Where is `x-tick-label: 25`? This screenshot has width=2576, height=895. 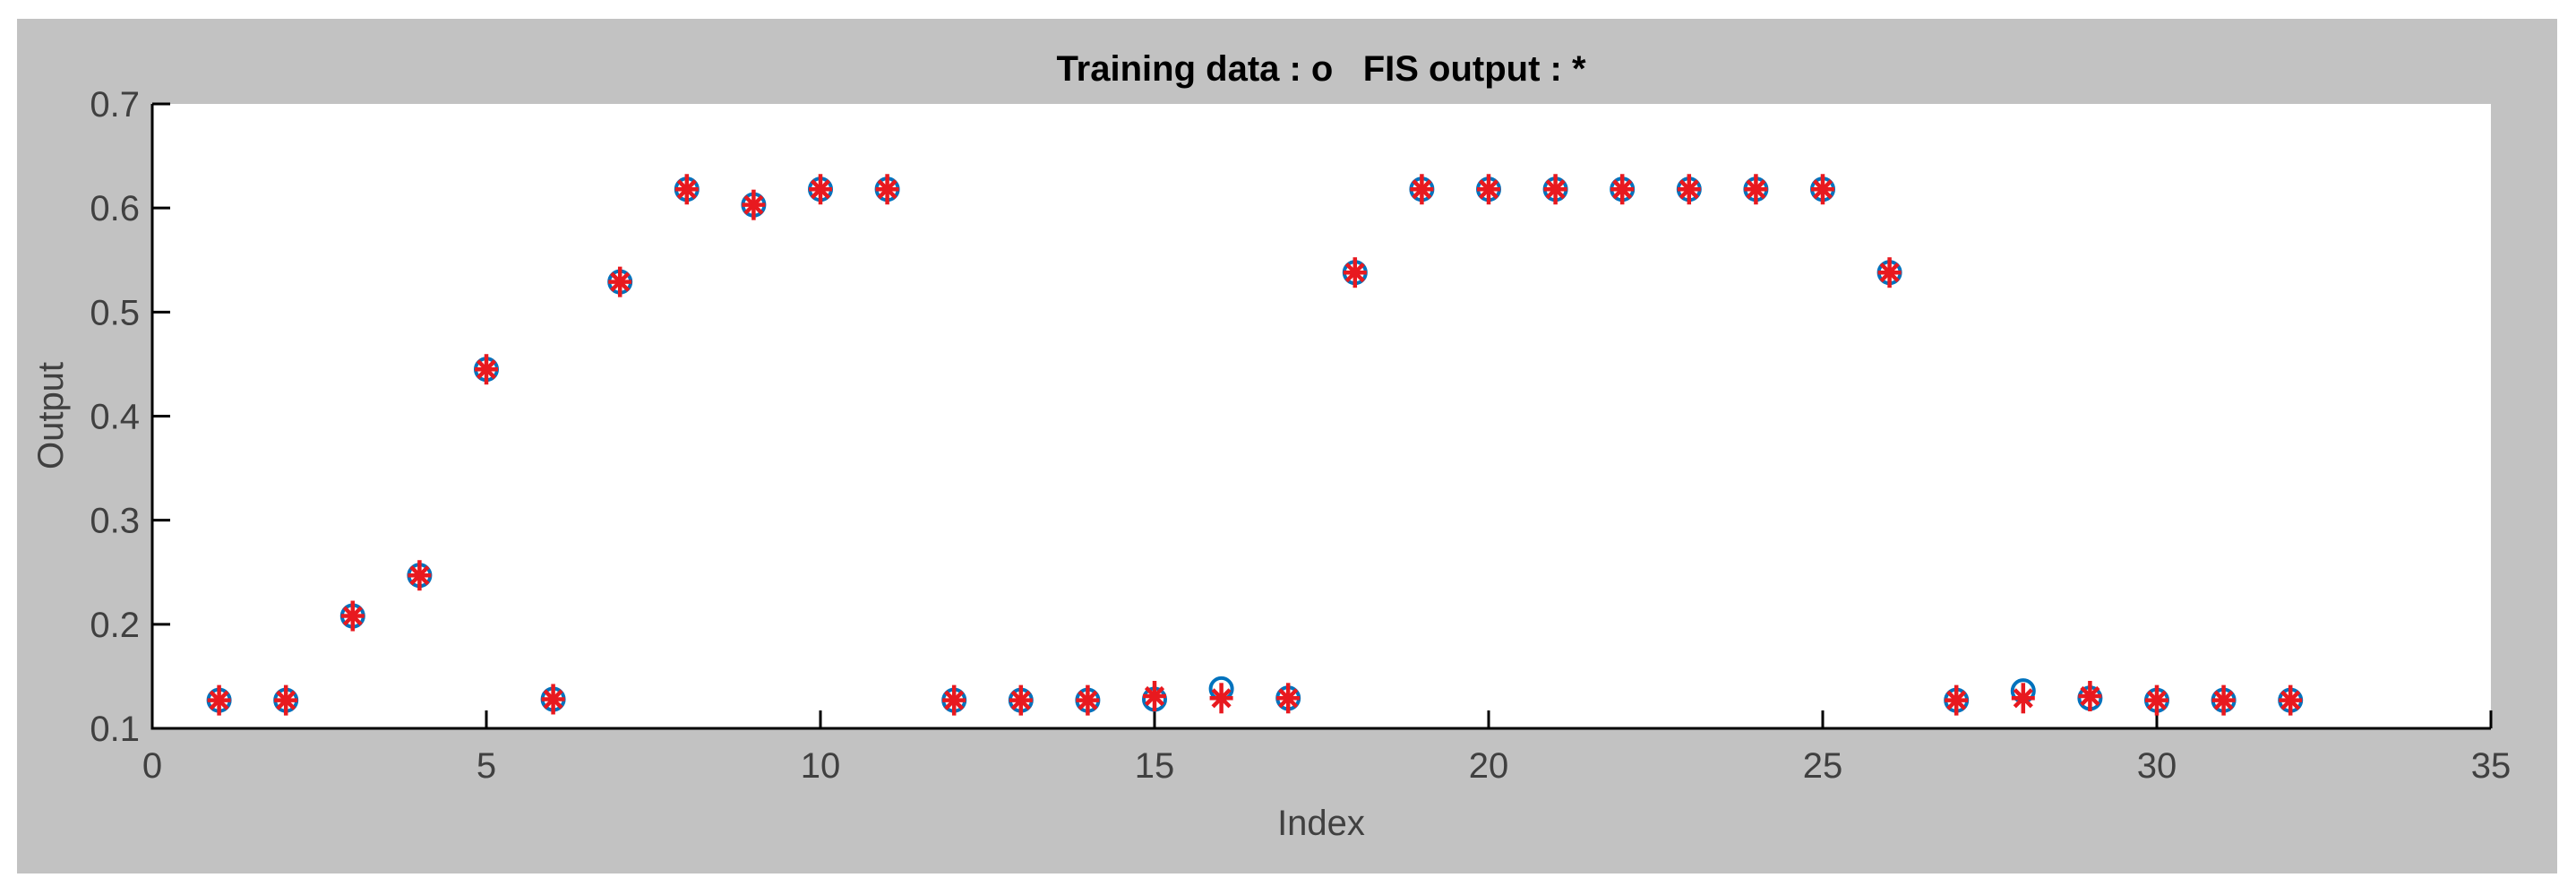 x-tick-label: 25 is located at coordinates (1823, 766).